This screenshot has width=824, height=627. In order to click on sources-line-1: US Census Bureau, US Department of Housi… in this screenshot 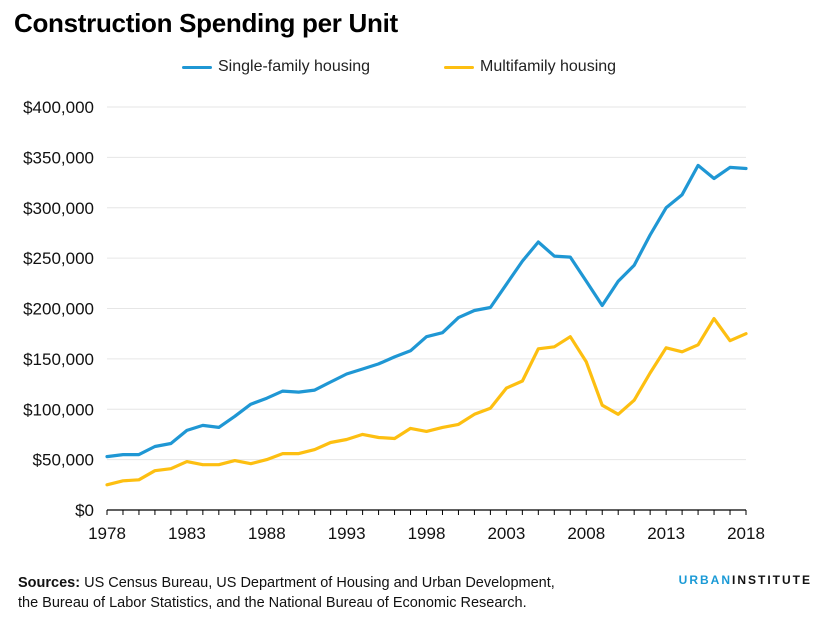, I will do `click(317, 583)`.